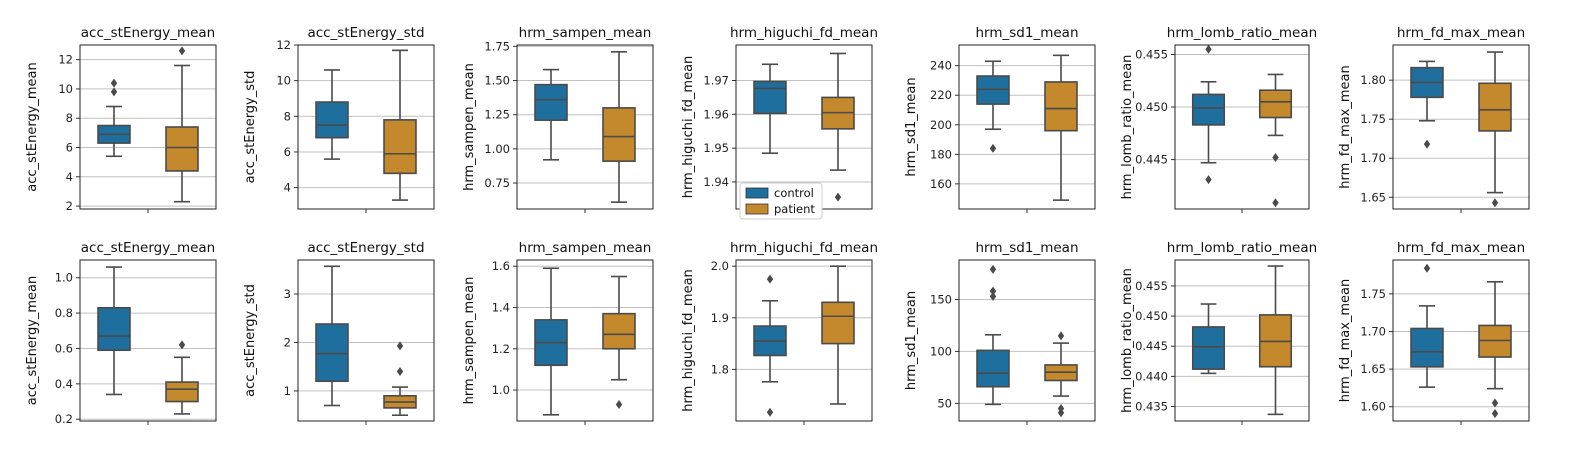  Describe the element at coordinates (1000, 119) in the screenshot. I see `subplot: 160 180 200 220 240 hrm_sd1_mean hrm_sd1_mean` at that location.